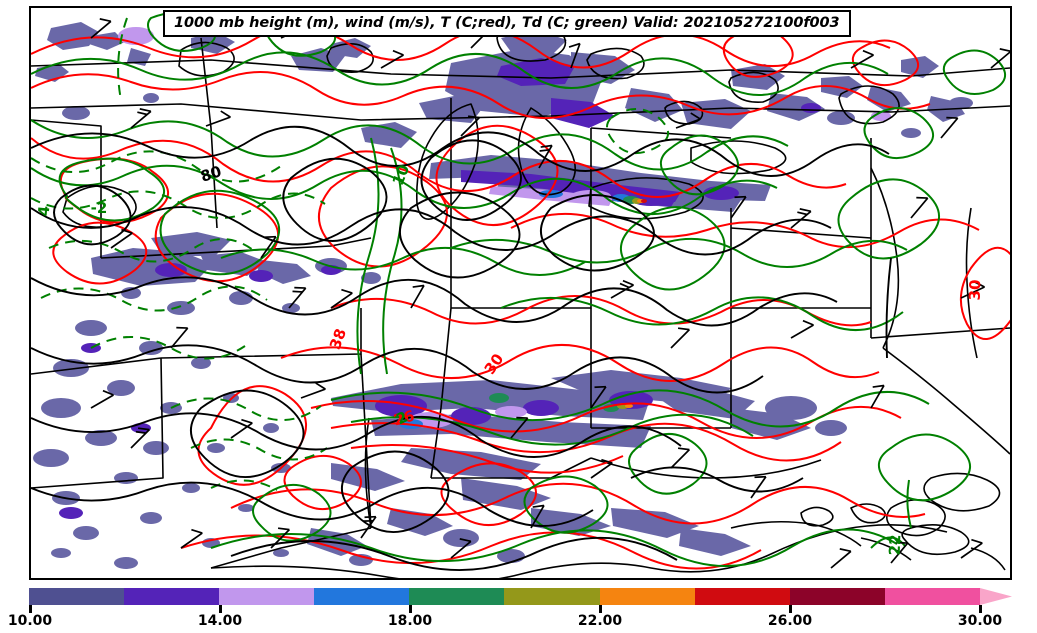 Image resolution: width=1037 pixels, height=633 pixels. I want to click on colorbar-ticks, so click(518, 609).